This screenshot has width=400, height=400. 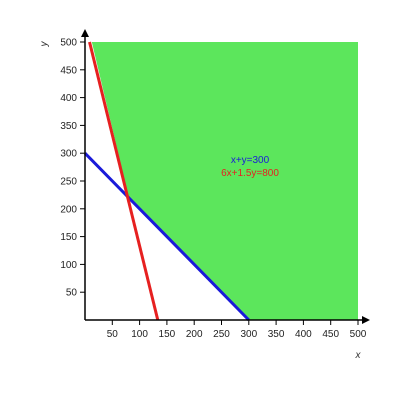 I want to click on y-tick-label: 450, so click(x=68, y=70).